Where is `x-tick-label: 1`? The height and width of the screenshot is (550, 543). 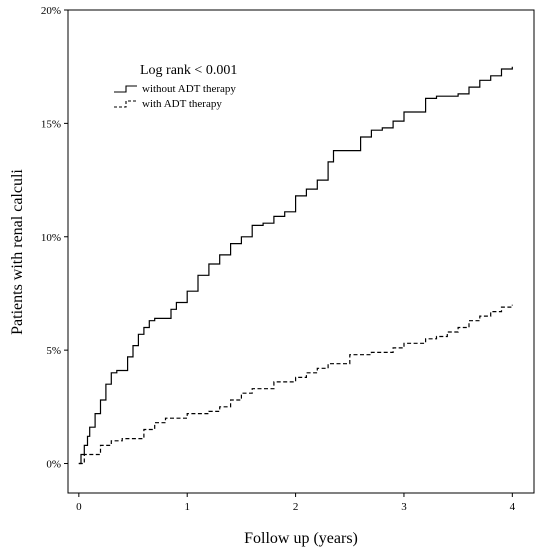 x-tick-label: 1 is located at coordinates (187, 507).